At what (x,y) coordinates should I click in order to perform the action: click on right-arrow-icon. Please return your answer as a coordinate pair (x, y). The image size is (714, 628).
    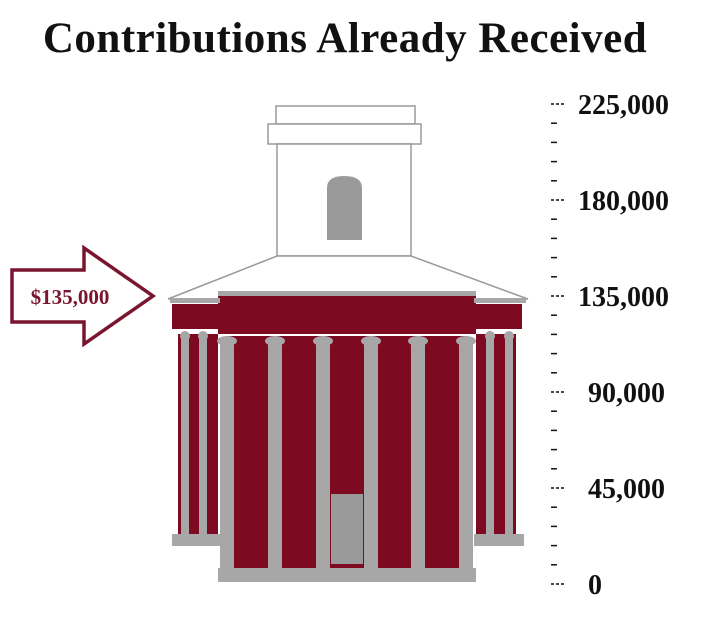
    Looking at the image, I should click on (83, 296).